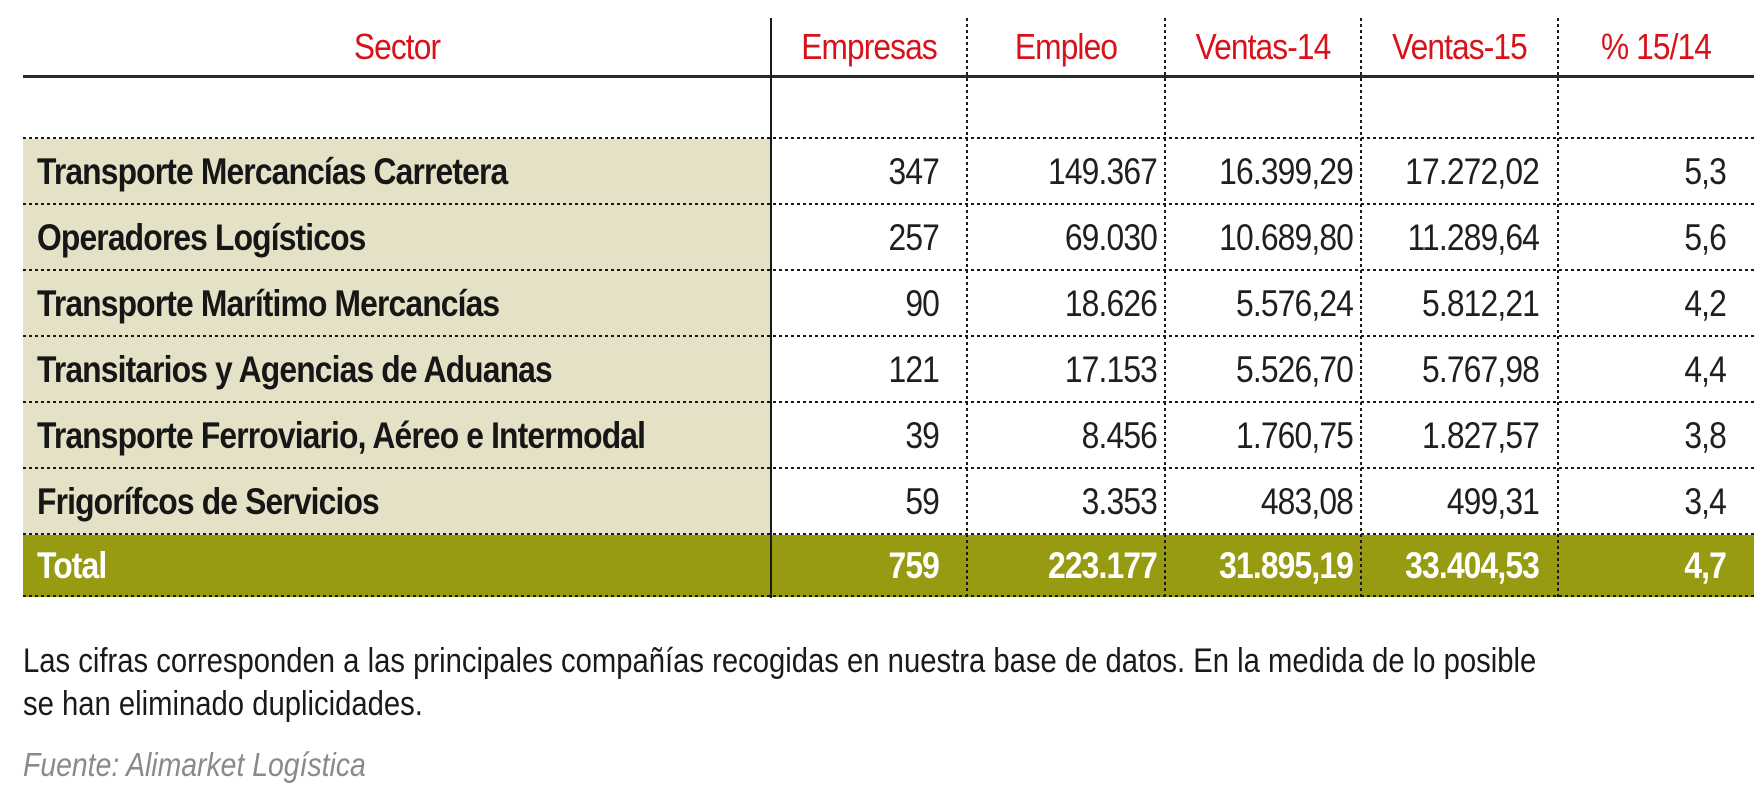  What do you see at coordinates (1119, 435) in the screenshot?
I see `empleo-value: 8.456` at bounding box center [1119, 435].